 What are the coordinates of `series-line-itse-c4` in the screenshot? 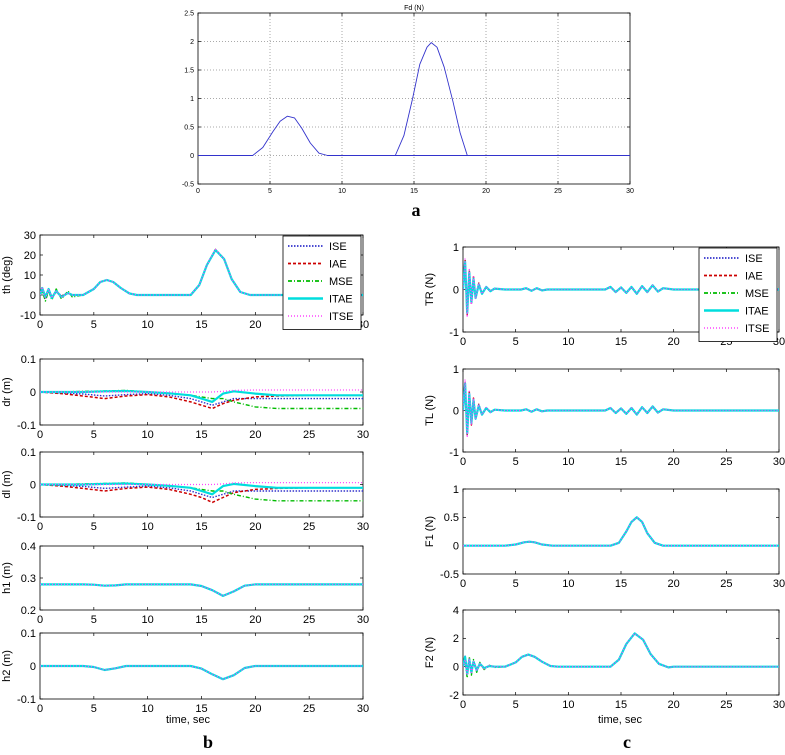 It's located at (621, 654).